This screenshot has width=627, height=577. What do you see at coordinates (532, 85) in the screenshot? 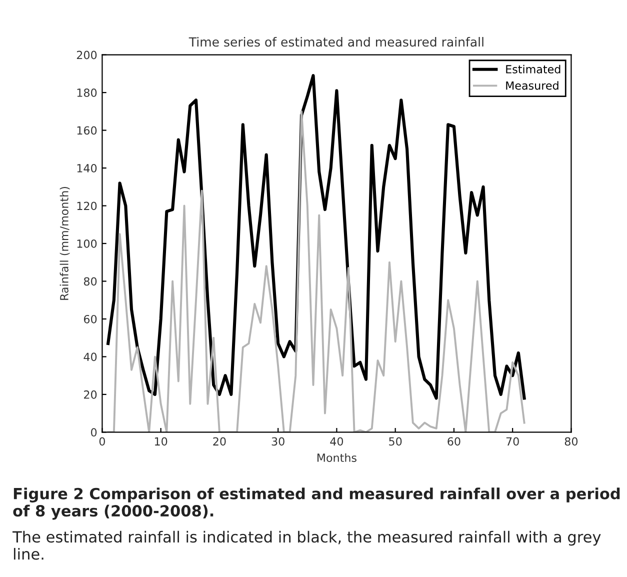
I see `legend-label: Measured` at bounding box center [532, 85].